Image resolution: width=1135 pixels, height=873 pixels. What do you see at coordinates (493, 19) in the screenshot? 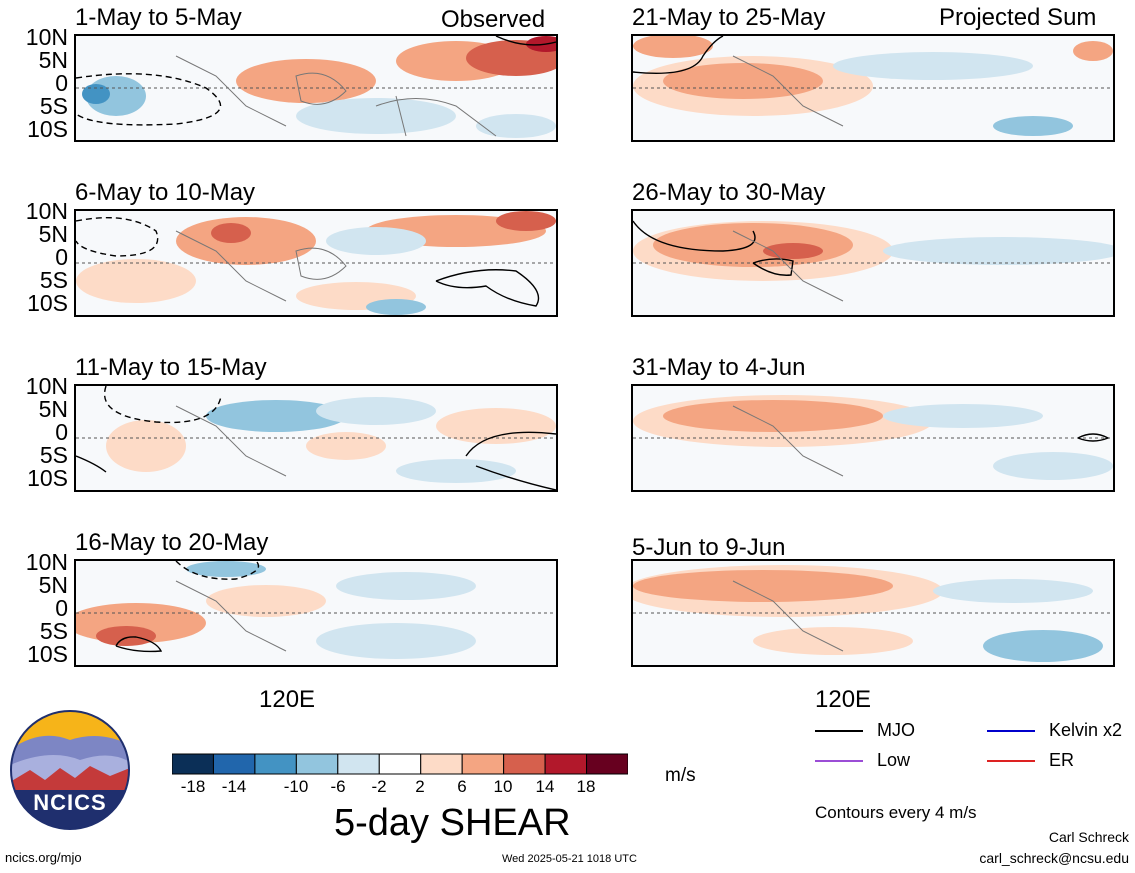
I see `observed-label: Observed` at bounding box center [493, 19].